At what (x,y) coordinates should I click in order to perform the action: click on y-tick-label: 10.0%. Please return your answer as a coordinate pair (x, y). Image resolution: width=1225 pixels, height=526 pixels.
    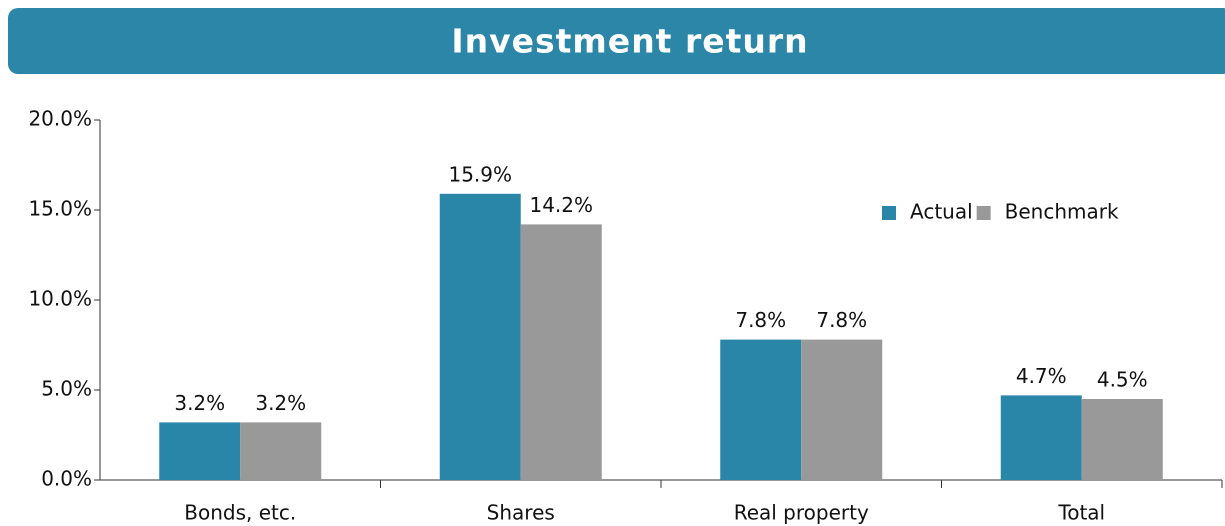
    Looking at the image, I should click on (60, 299).